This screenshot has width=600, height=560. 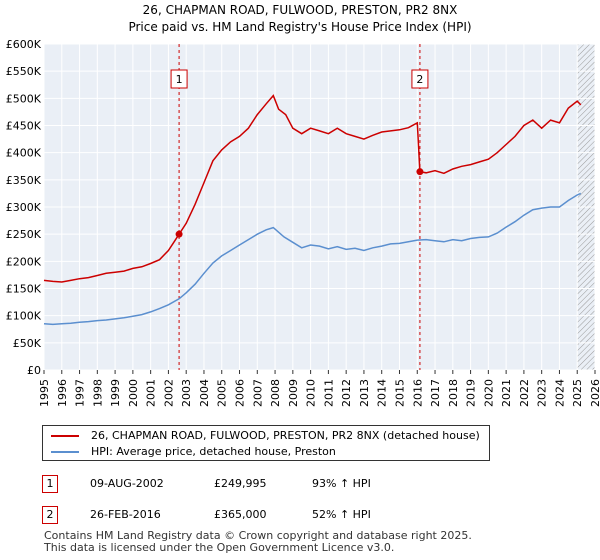 I want to click on y-tick-label: £450K, so click(x=24, y=126).